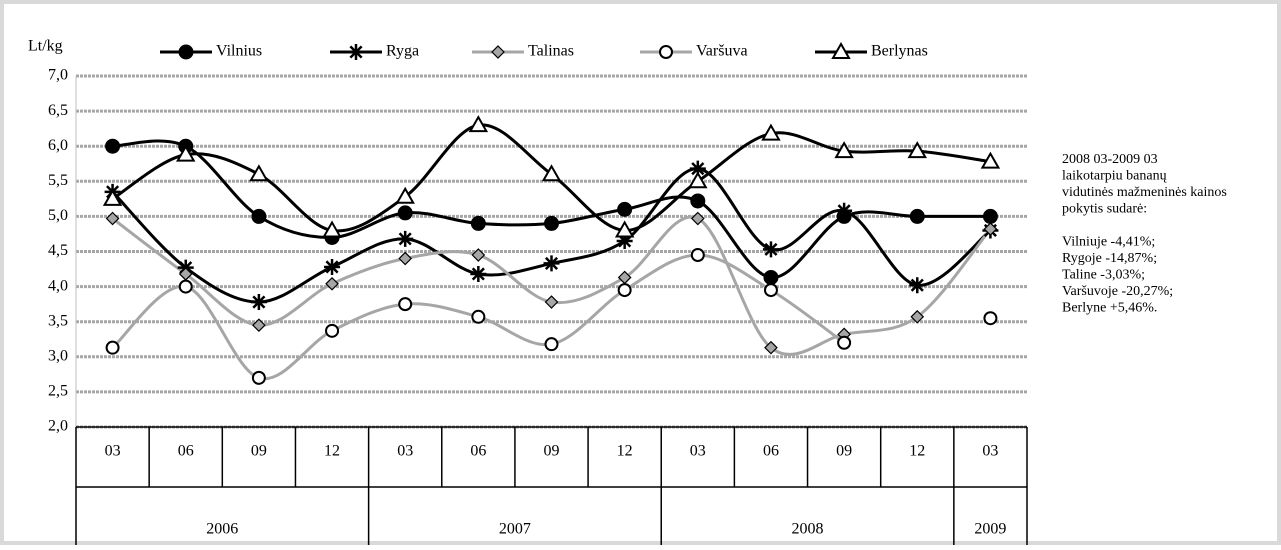 This screenshot has height=550, width=1281. Describe the element at coordinates (45, 46) in the screenshot. I see `y-axis-label: Lt/kg` at that location.